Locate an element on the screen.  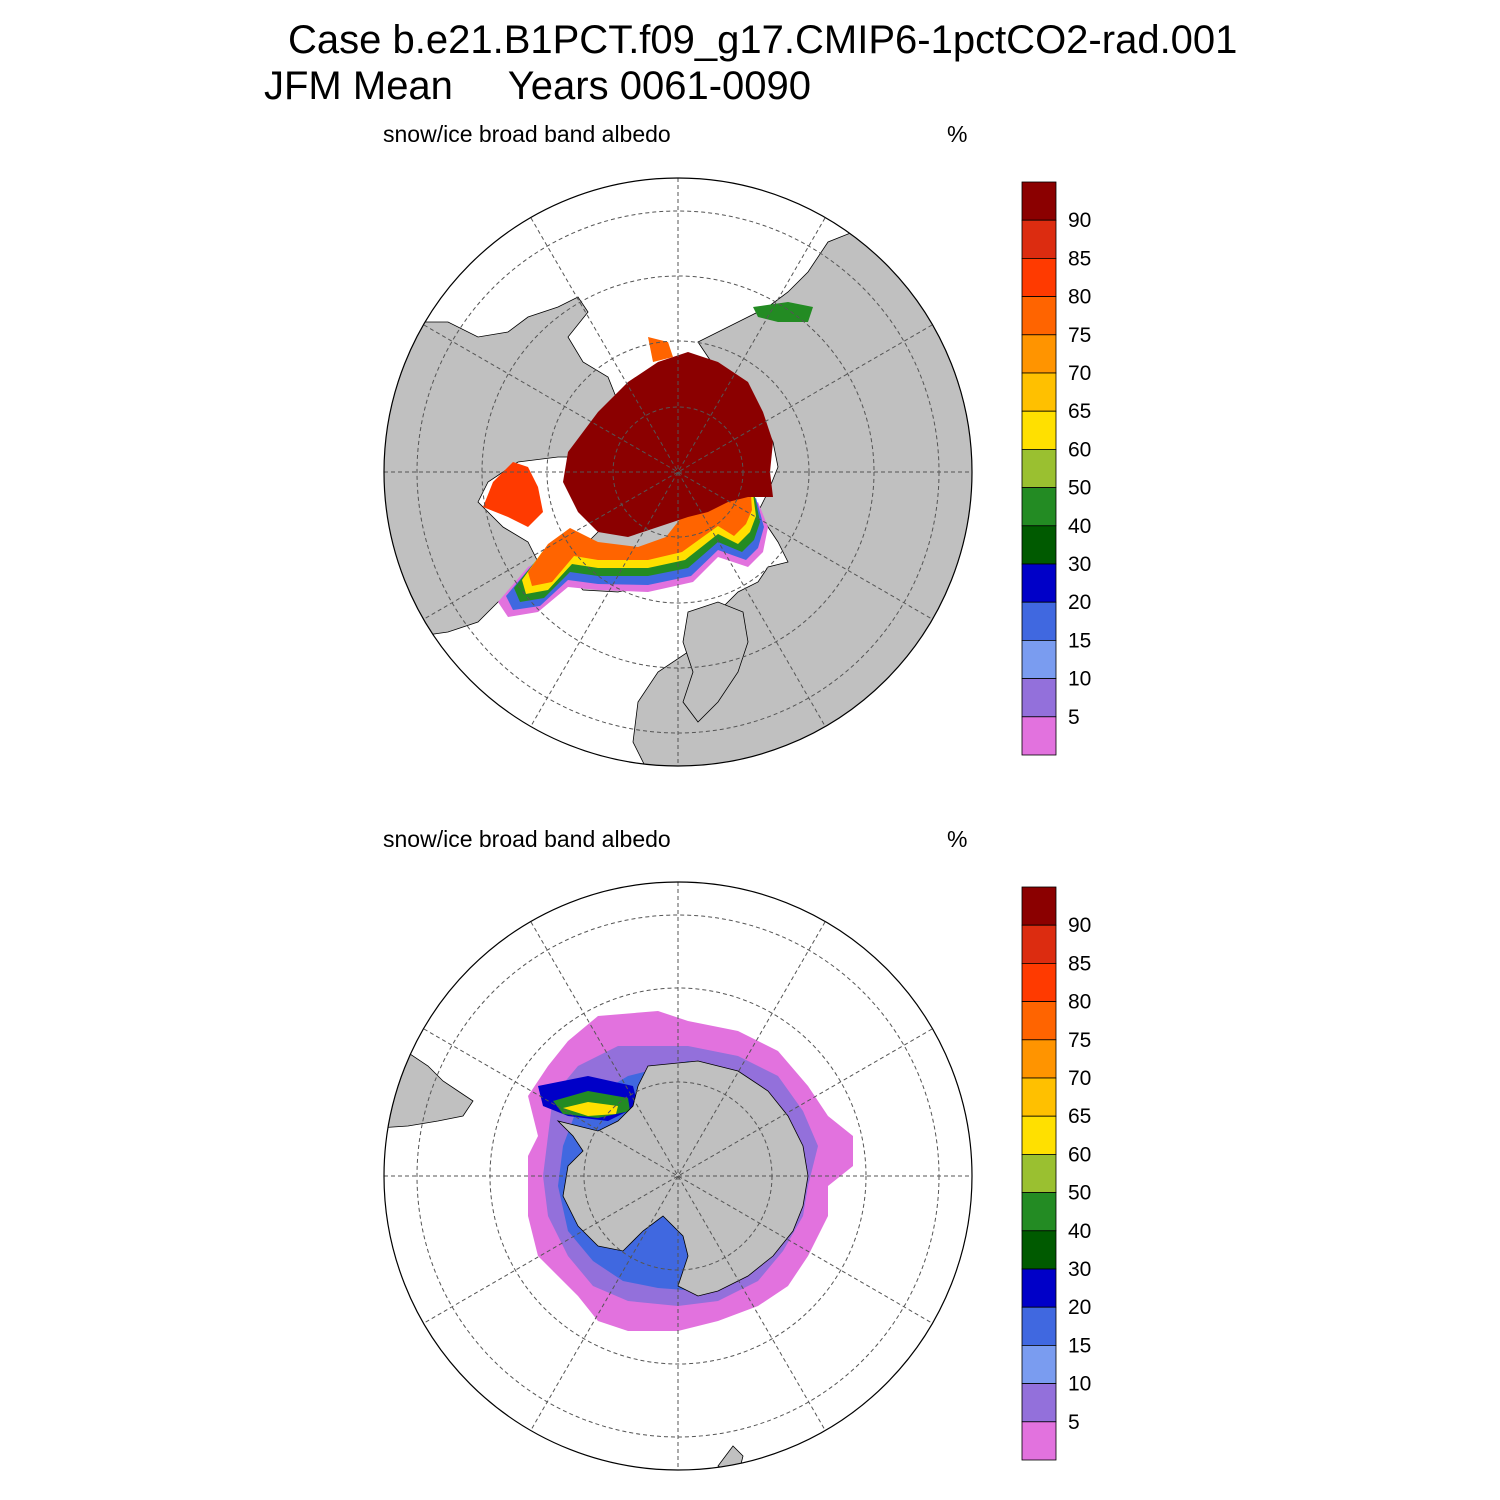
north-ice-bering is located at coordinates (660, 349).